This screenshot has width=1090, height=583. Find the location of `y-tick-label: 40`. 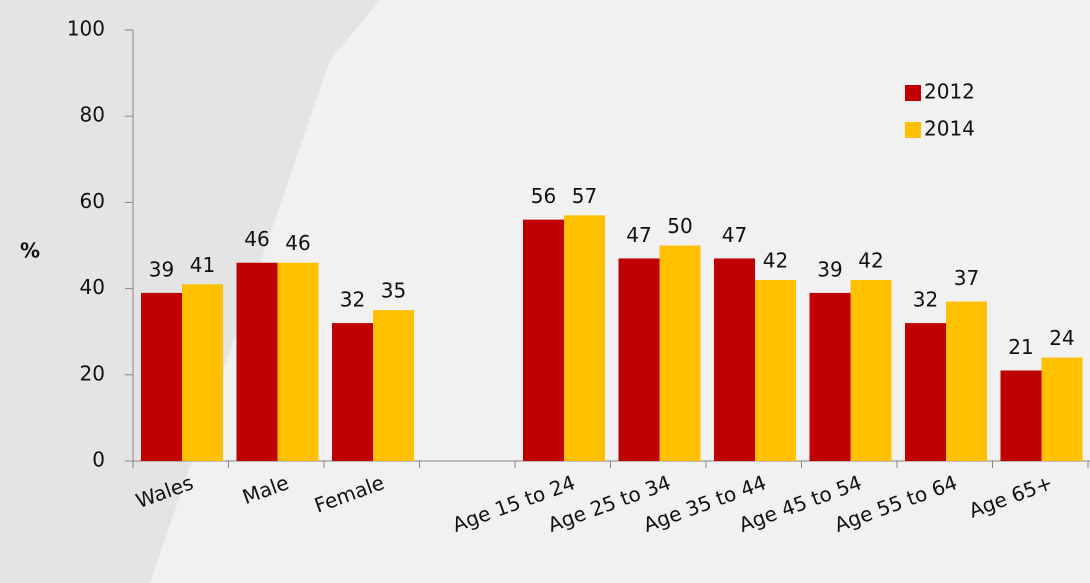

y-tick-label: 40 is located at coordinates (92, 287).